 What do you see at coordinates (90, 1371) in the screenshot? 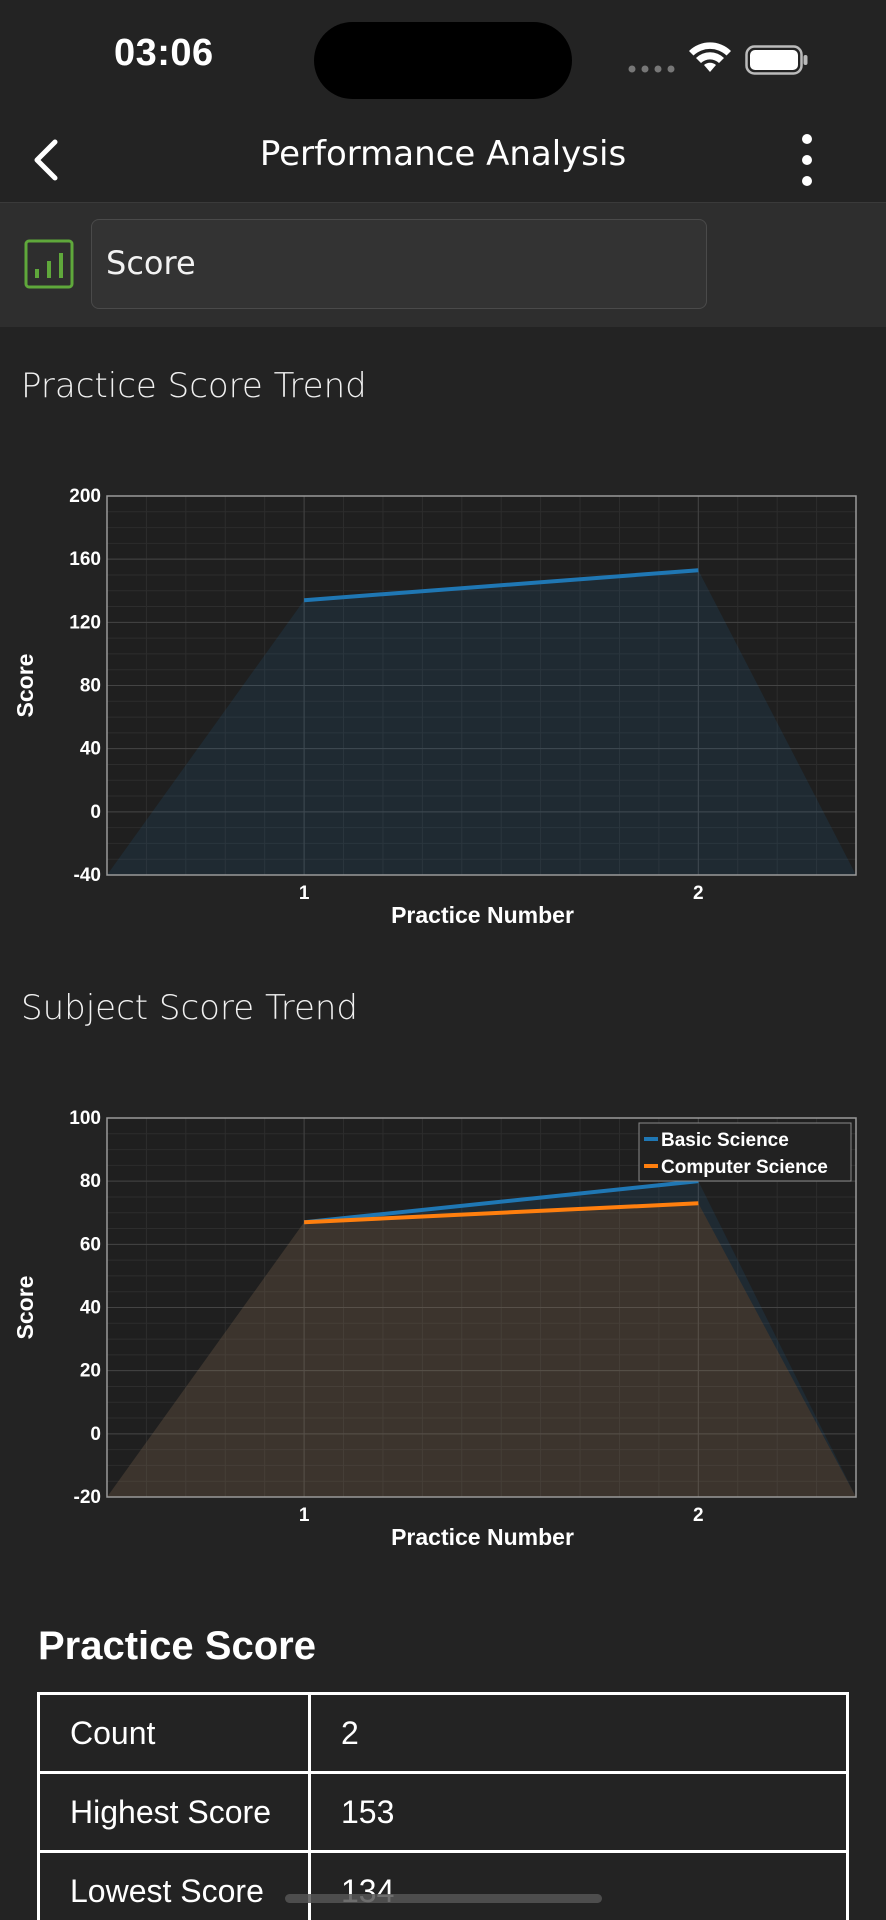
I see `y-tick-label: 20` at bounding box center [90, 1371].